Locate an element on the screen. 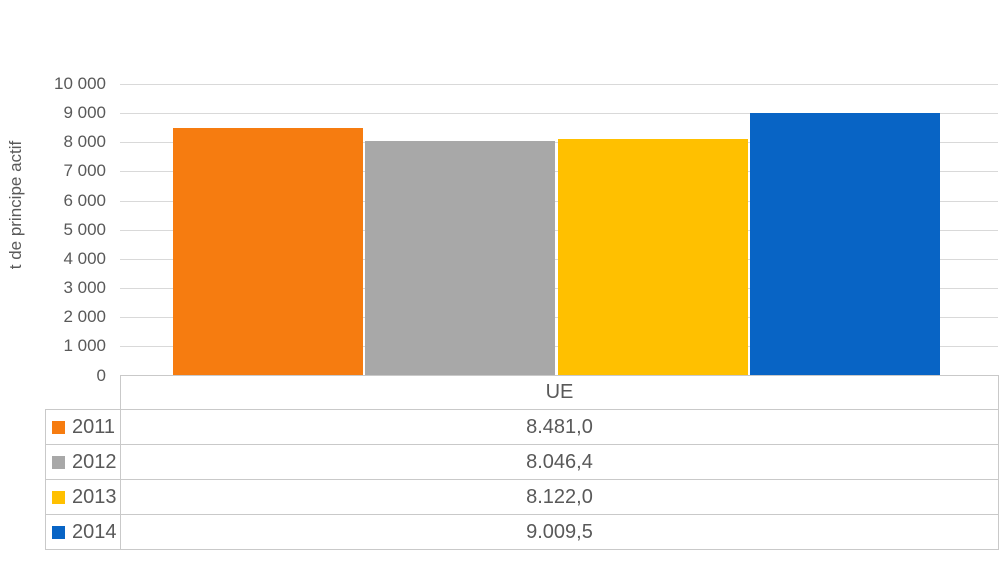 This screenshot has width=1008, height=568. bar-2011 is located at coordinates (268, 252).